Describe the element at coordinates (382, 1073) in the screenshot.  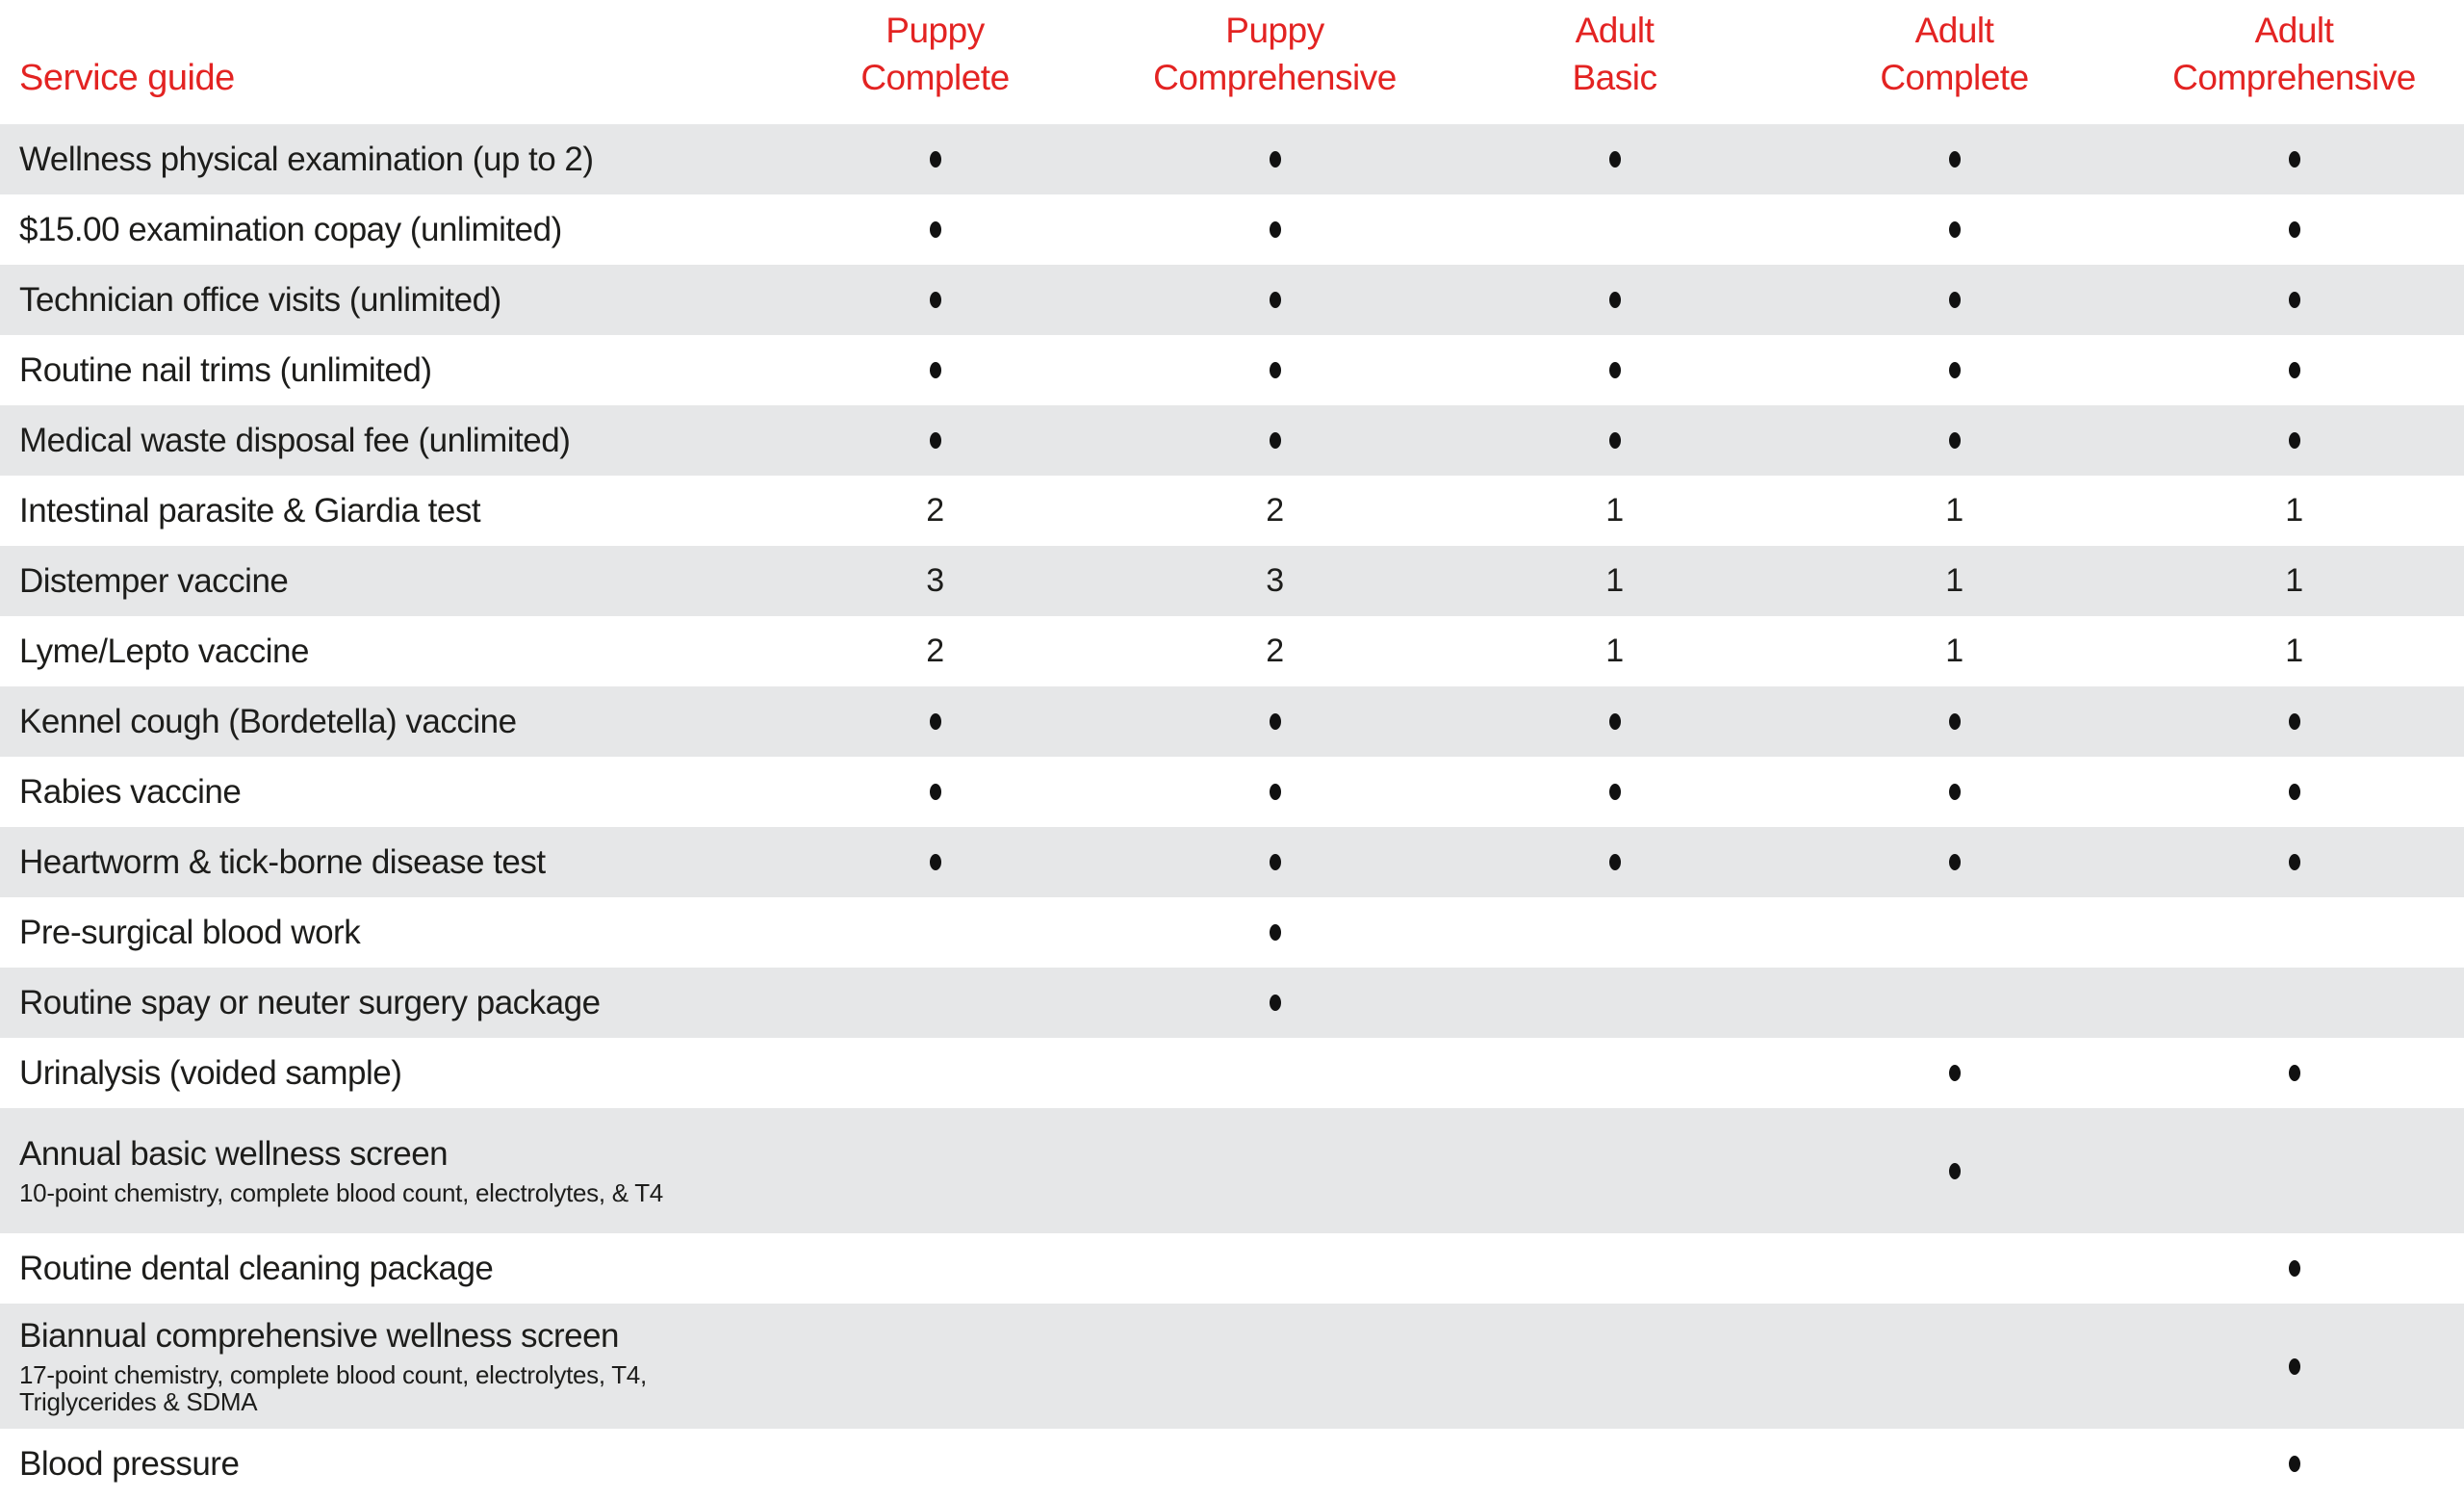
I see `service-label-cell: Urinalysis (voided sample)` at that location.